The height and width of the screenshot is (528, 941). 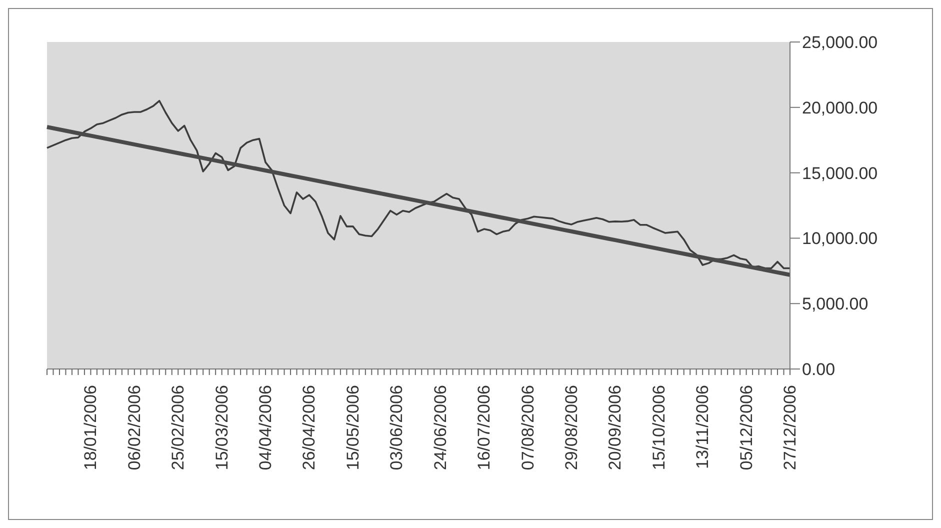 What do you see at coordinates (90, 427) in the screenshot?
I see `x-tick-label: 18/01/2006` at bounding box center [90, 427].